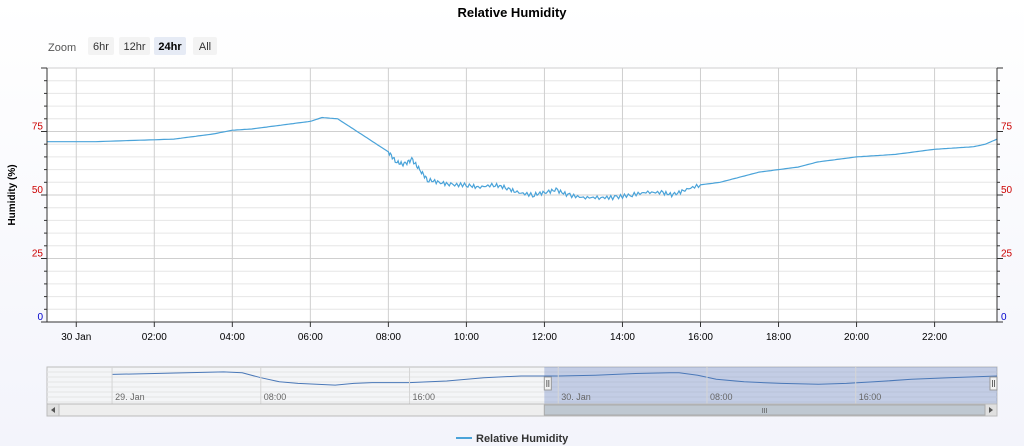 The width and height of the screenshot is (1024, 446). What do you see at coordinates (778, 337) in the screenshot?
I see `x-tick-label: 18:00` at bounding box center [778, 337].